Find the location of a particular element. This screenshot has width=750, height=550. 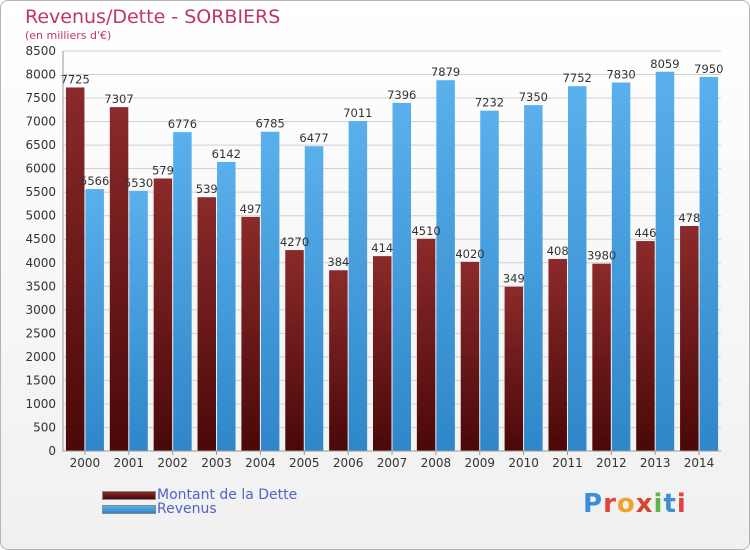

x-tick-label-2001: 2001 is located at coordinates (129, 463).